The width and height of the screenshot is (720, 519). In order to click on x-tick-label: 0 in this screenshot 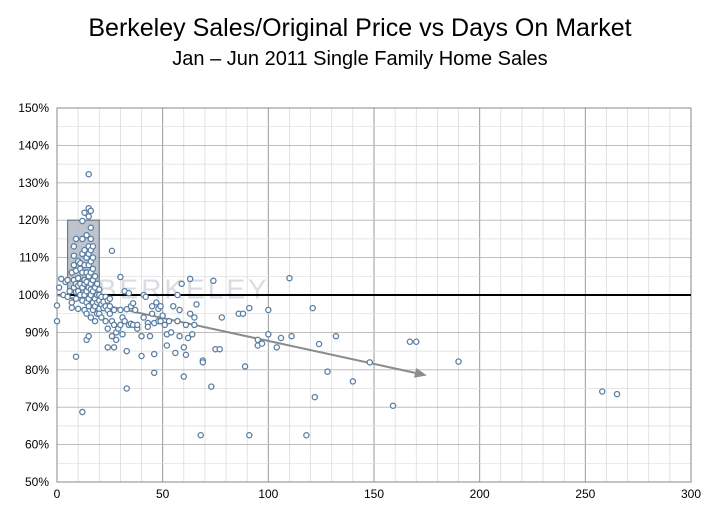, I will do `click(57, 494)`.